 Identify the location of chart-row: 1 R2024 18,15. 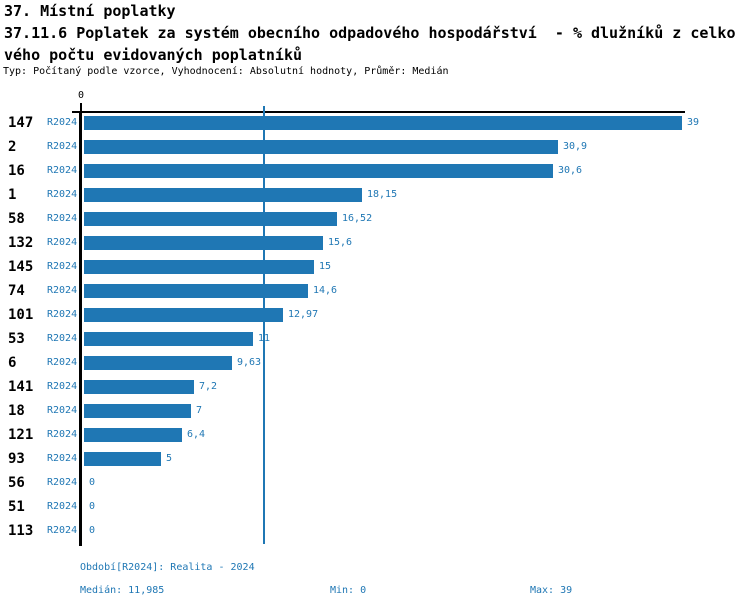
(375, 195).